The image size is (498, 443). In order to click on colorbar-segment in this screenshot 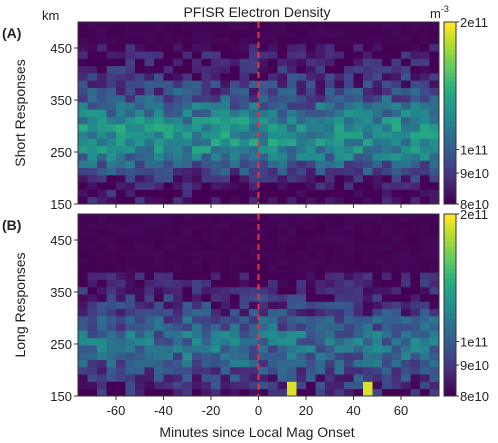, I will do `click(450, 389)`.